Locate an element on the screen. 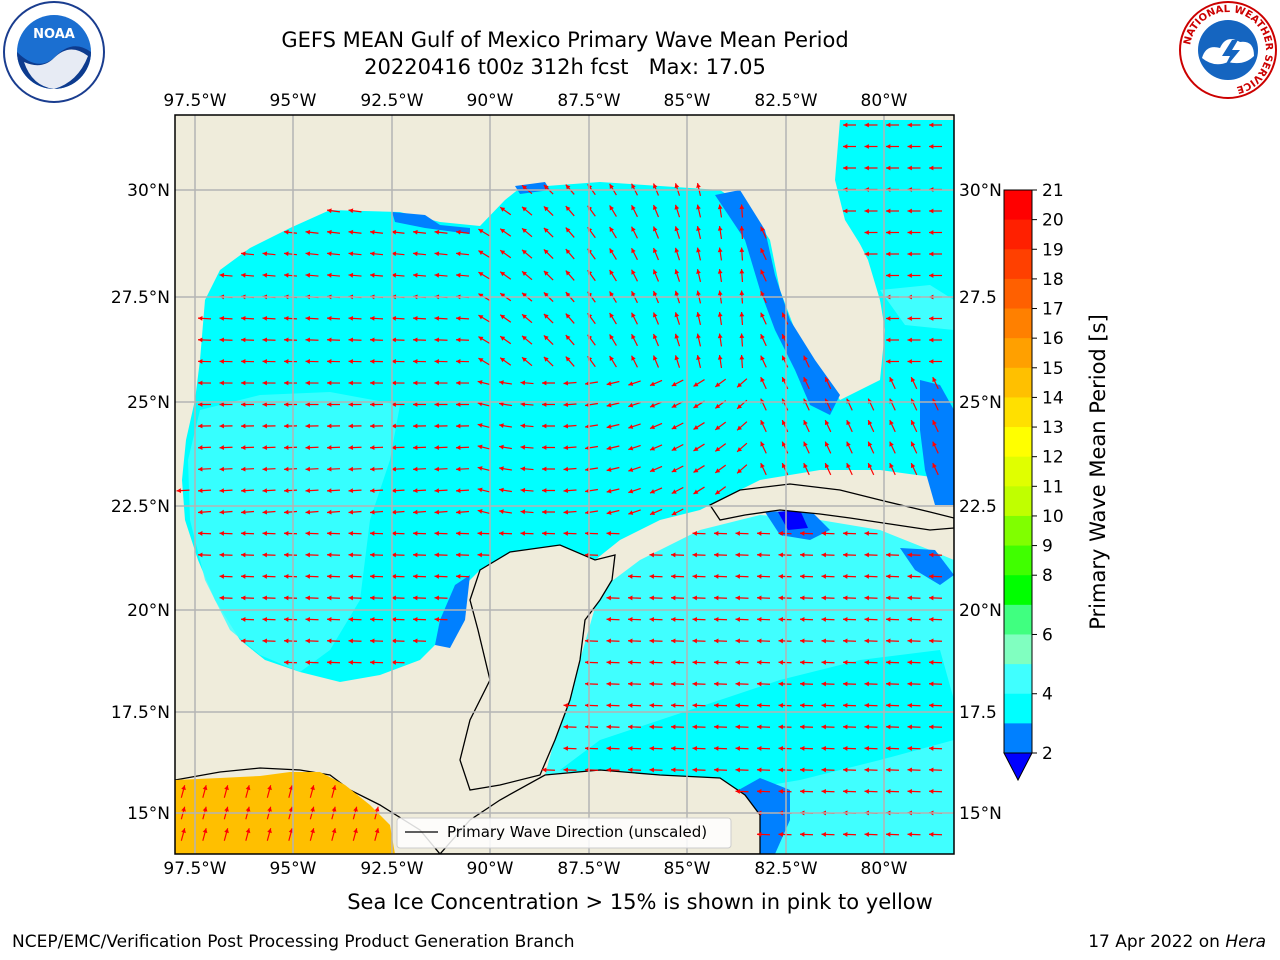 The image size is (1280, 960). colorbar: 21 20 19 18 17 16 15 14 13 12 11 10 9 8 6 4 2 is located at coordinates (1033, 481).